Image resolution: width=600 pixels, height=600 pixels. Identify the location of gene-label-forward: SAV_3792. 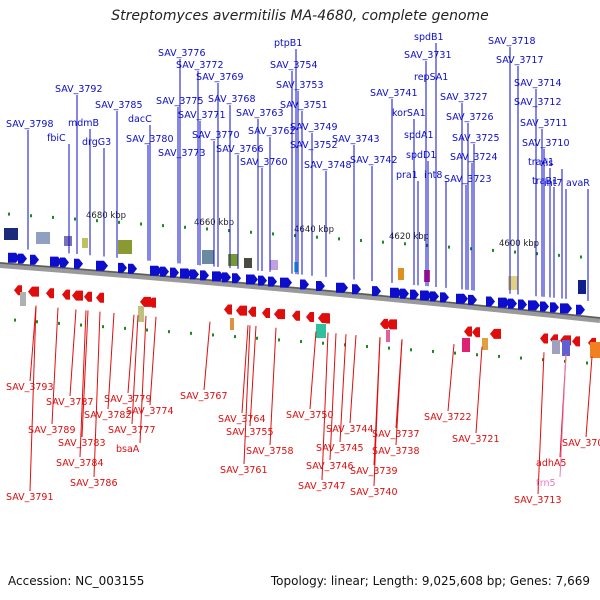
(79, 89).